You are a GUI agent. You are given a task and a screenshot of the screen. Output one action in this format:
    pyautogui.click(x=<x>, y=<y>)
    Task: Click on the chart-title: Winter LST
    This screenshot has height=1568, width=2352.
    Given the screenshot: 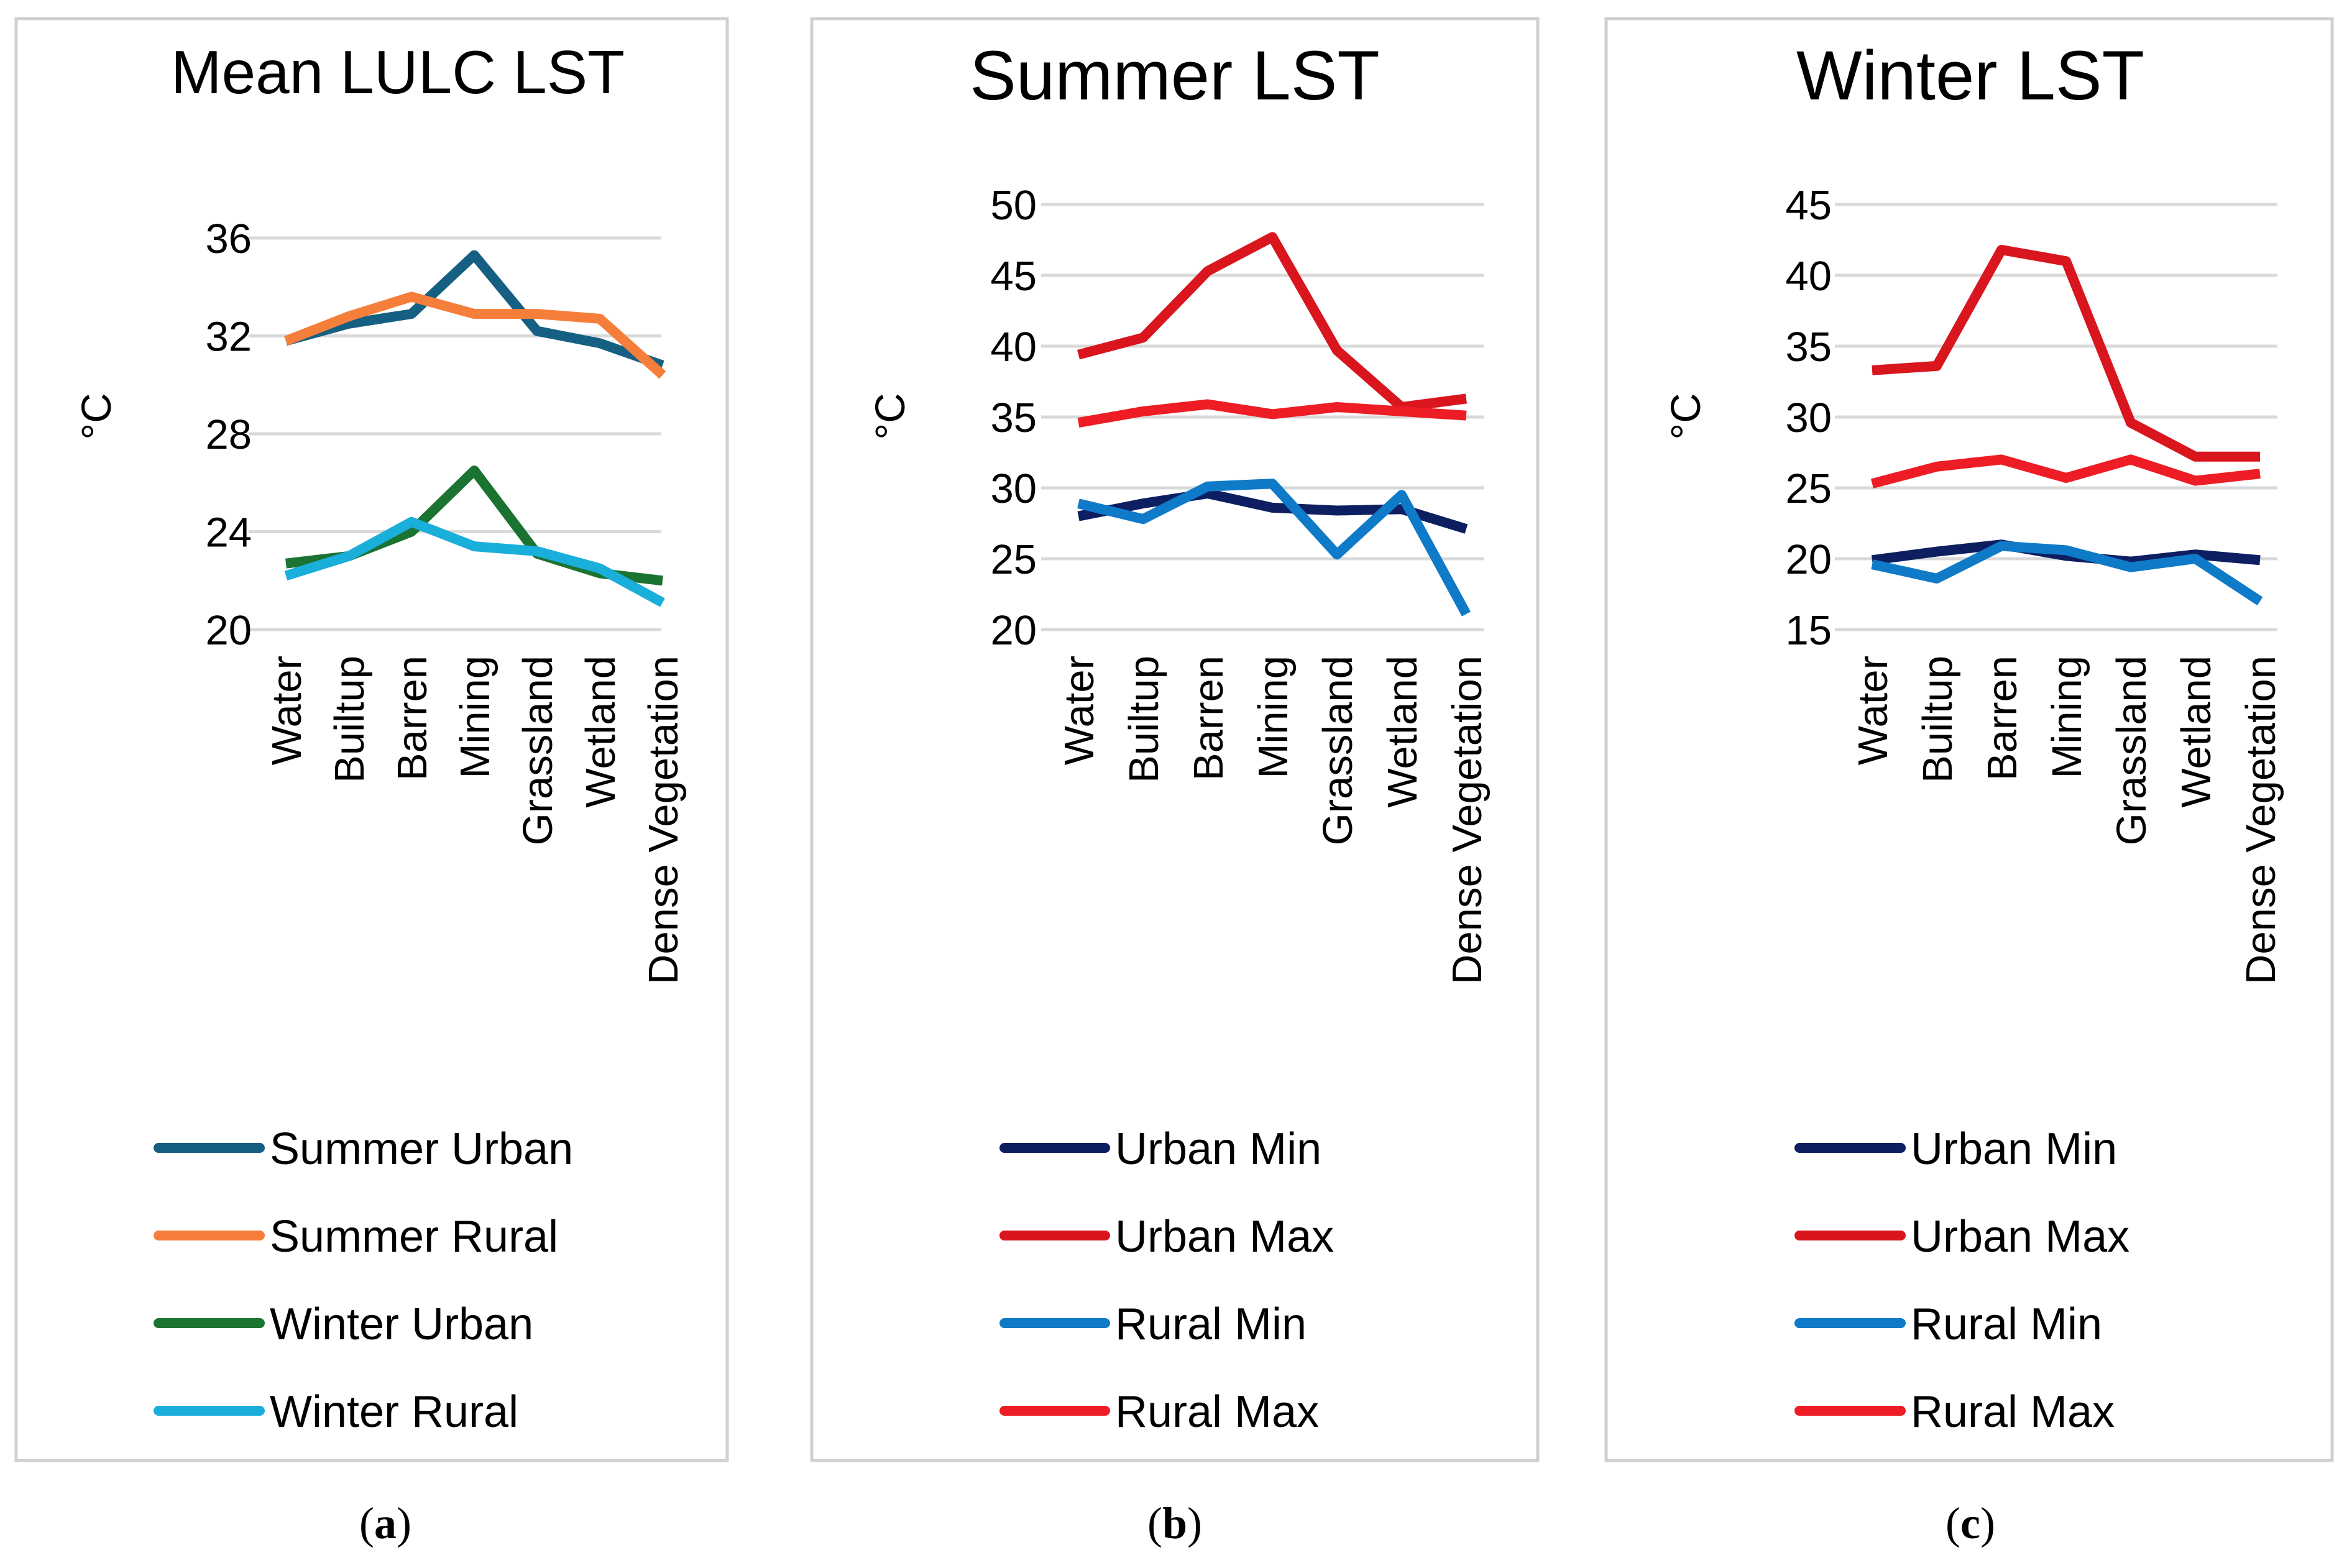 What is the action you would take?
    pyautogui.click(x=1970, y=75)
    